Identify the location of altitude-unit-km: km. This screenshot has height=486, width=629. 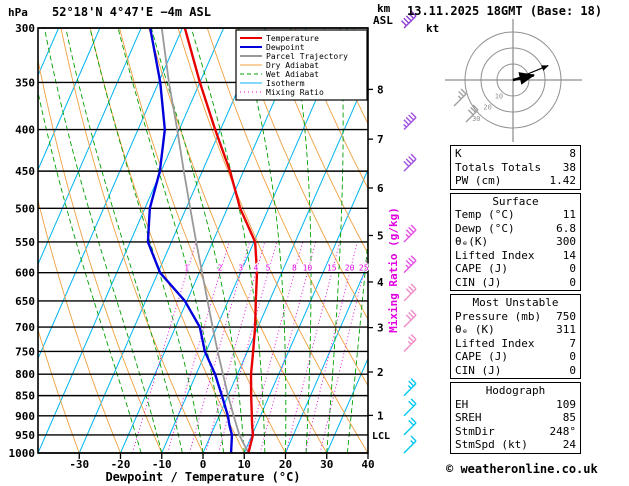
(384, 8).